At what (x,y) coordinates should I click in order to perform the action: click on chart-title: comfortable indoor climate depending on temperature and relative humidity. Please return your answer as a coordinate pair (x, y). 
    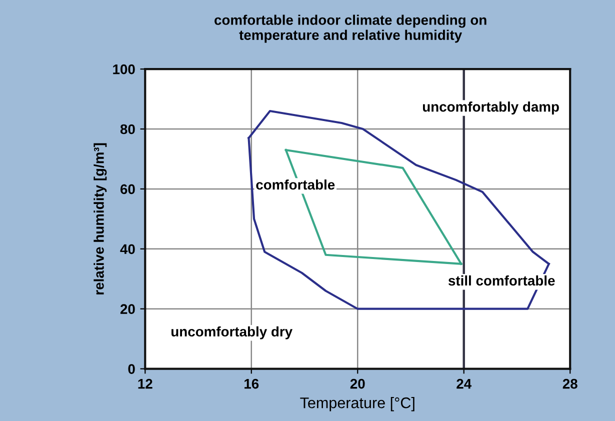
    Looking at the image, I should click on (350, 28).